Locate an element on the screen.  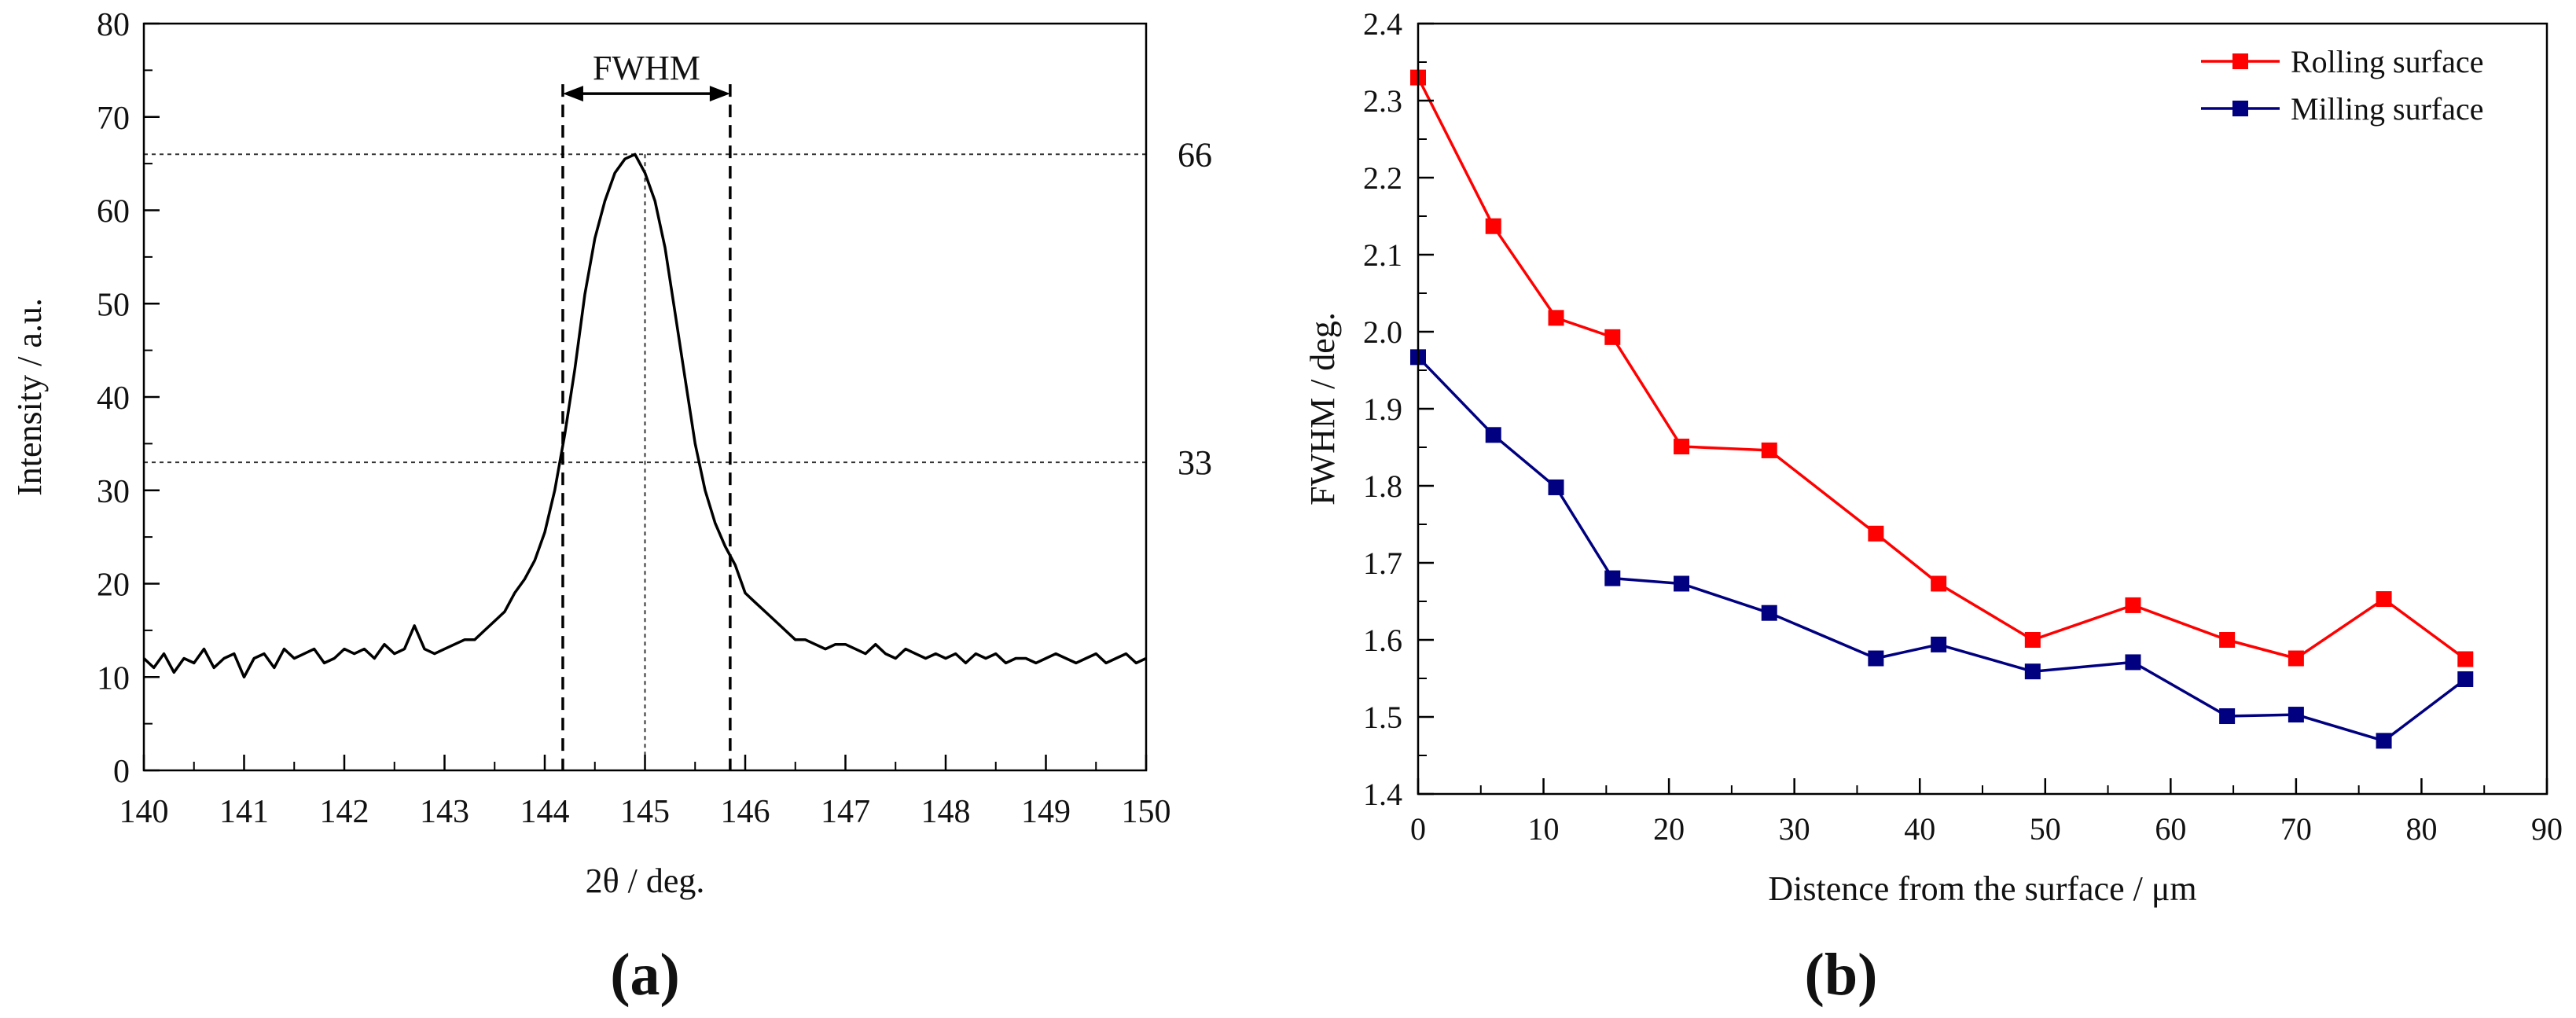
panel-b-x-tick-label: 0 is located at coordinates (1418, 829).